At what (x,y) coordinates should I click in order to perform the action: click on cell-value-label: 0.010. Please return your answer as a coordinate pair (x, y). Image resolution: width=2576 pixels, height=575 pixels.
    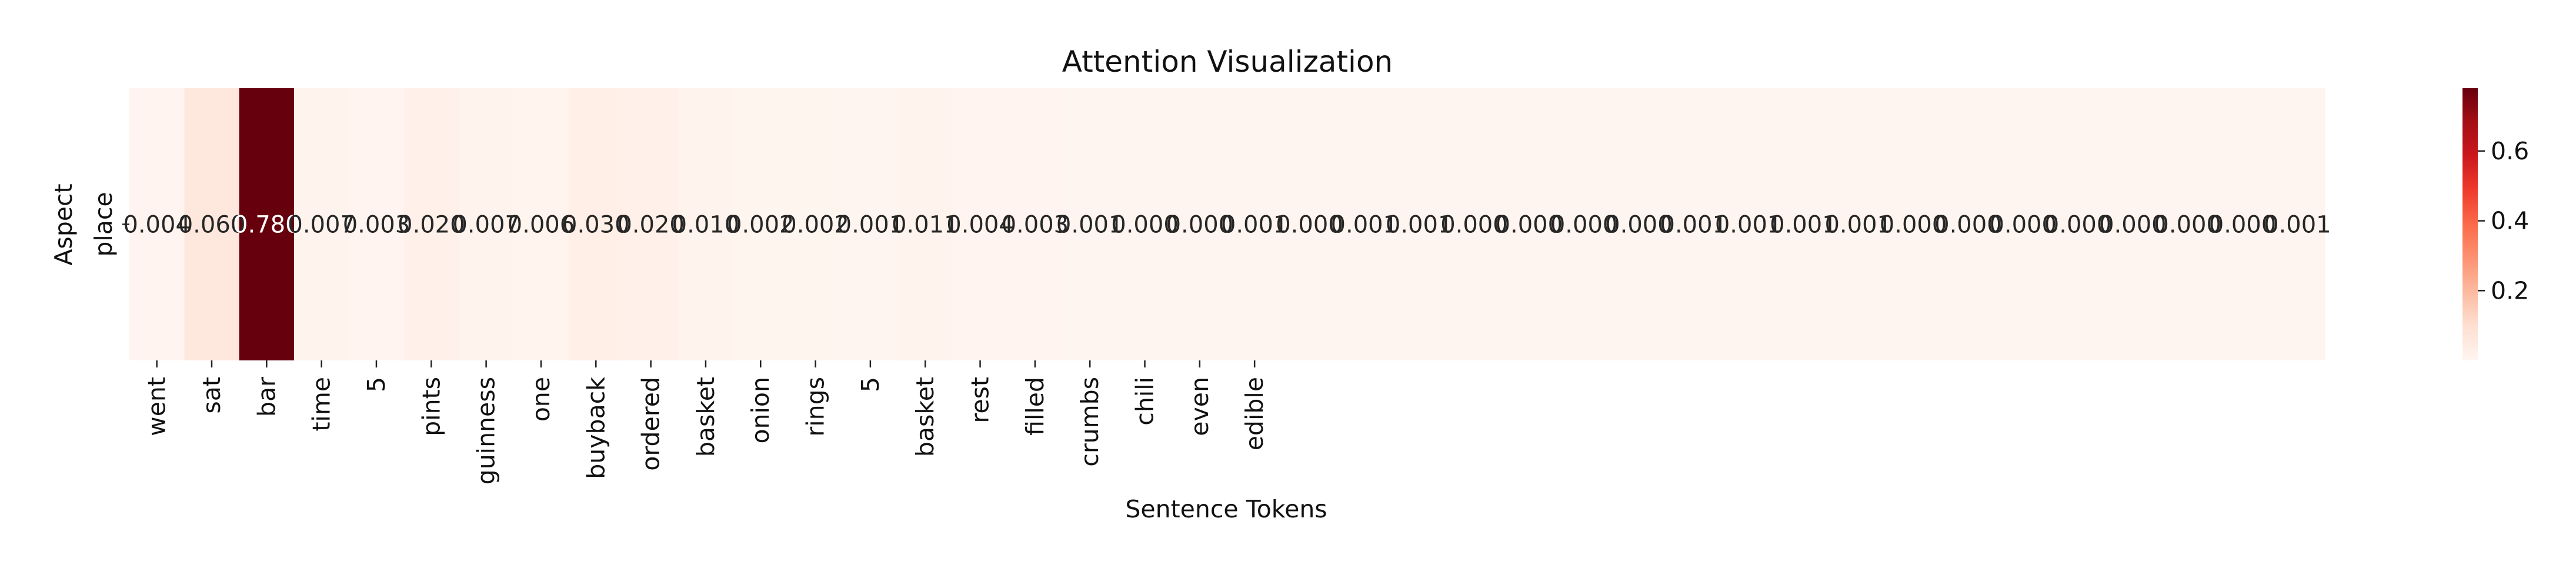
    Looking at the image, I should click on (706, 225).